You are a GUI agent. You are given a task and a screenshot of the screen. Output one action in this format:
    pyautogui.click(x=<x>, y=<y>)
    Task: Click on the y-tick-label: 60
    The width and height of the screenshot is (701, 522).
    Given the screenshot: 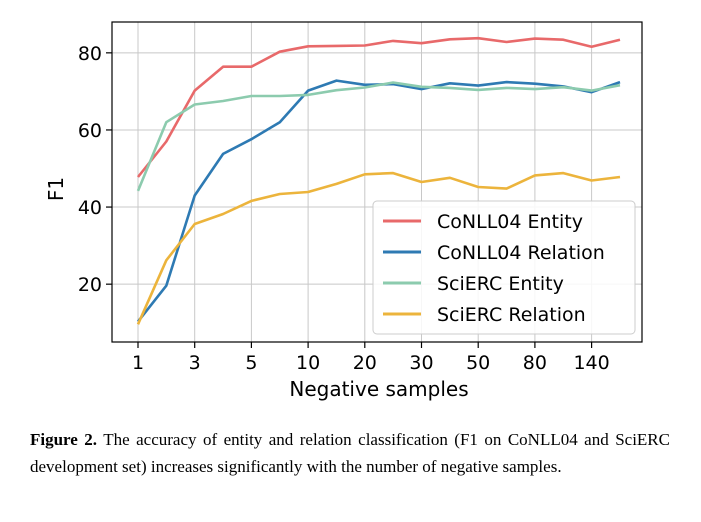 What is the action you would take?
    pyautogui.click(x=90, y=131)
    